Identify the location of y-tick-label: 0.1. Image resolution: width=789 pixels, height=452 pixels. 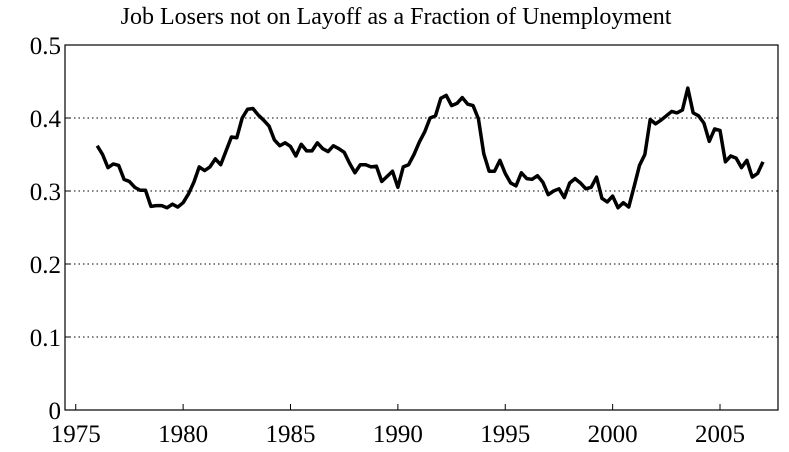
(45, 338).